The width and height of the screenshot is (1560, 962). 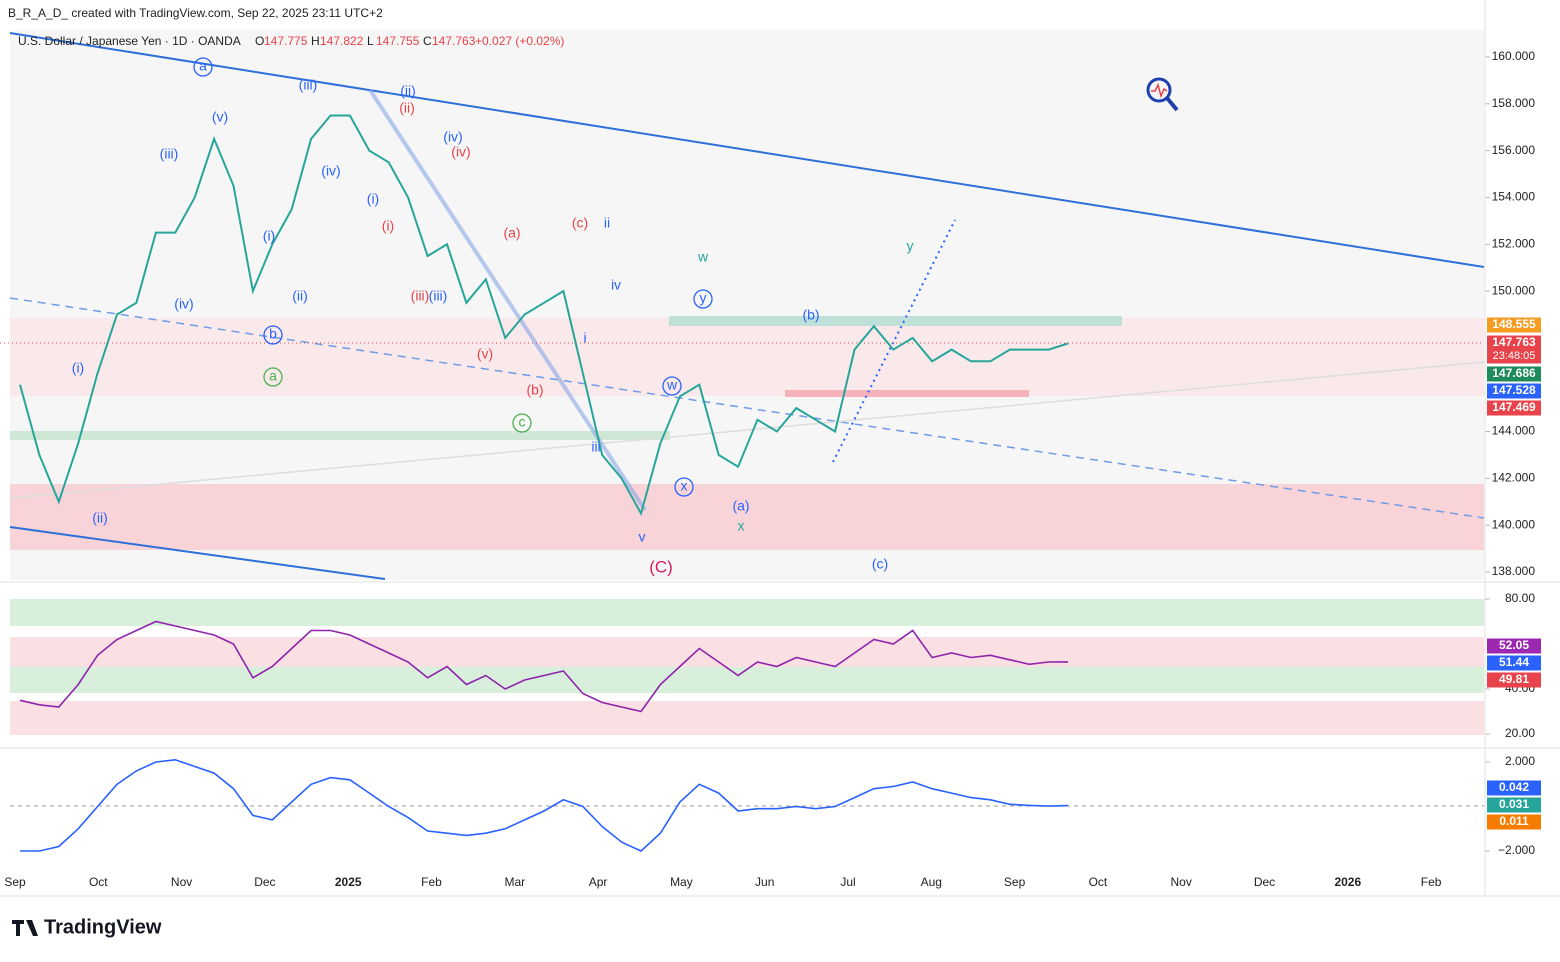 What do you see at coordinates (616, 285) in the screenshot?
I see `wave-label: iv` at bounding box center [616, 285].